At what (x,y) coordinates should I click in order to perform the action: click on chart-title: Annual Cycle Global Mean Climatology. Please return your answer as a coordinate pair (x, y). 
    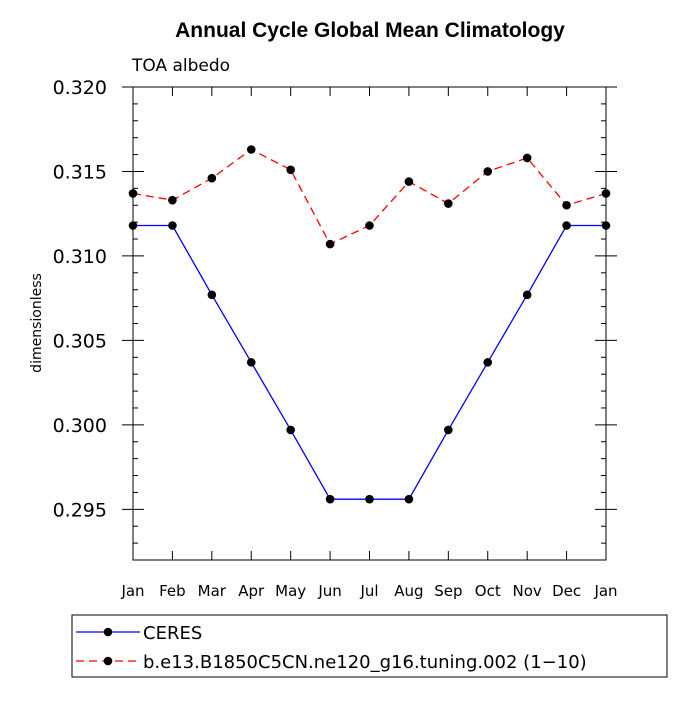
    Looking at the image, I should click on (370, 30).